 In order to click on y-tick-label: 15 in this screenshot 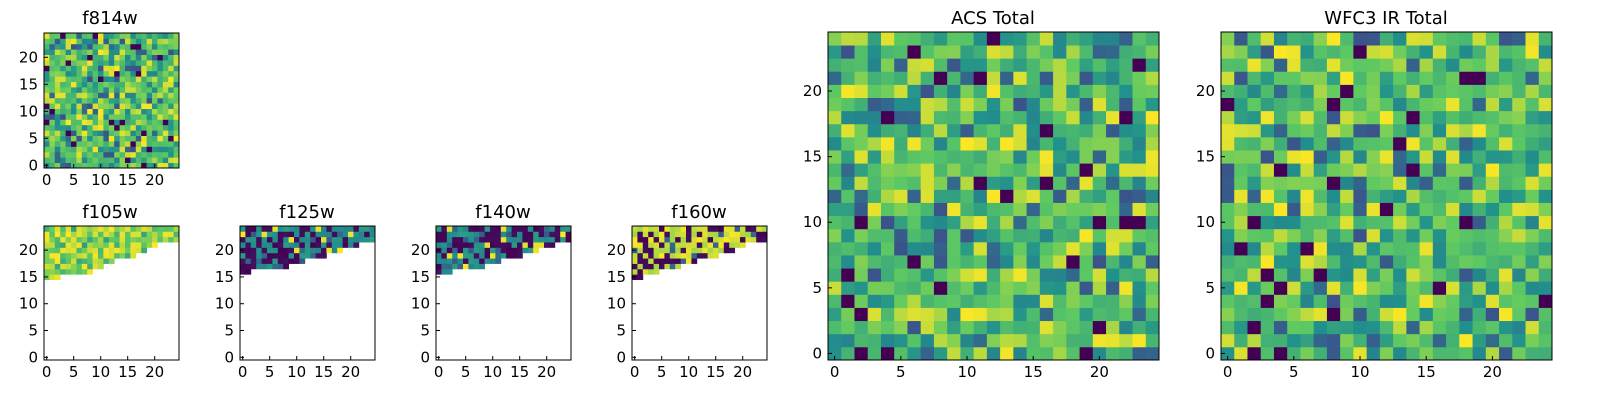, I will do `click(28, 84)`.